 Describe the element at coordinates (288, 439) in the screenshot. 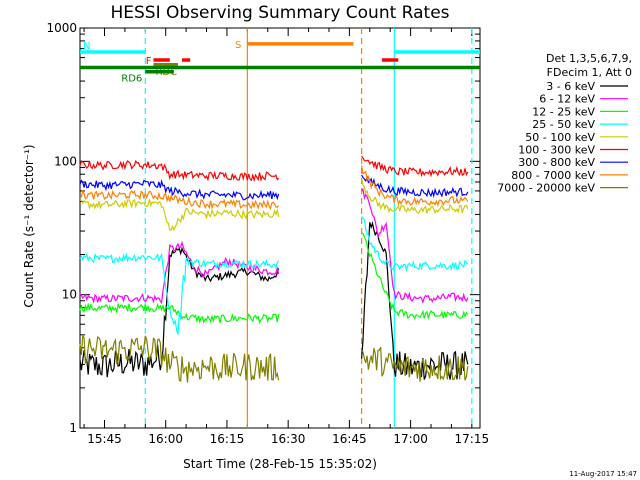

I see `x-tick-label: 16:30` at that location.